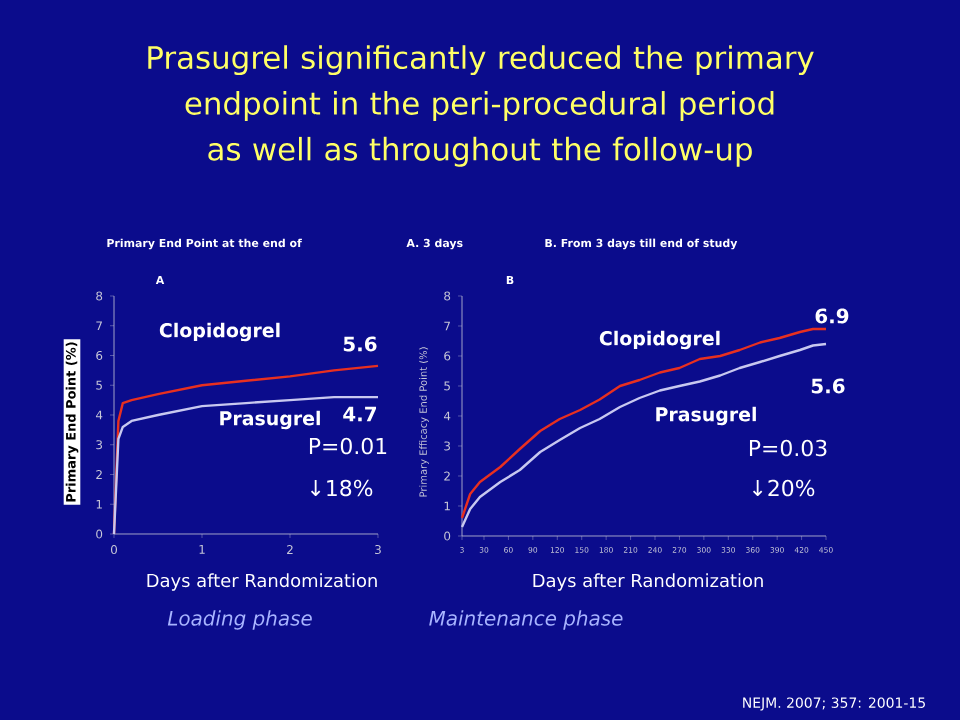 Image resolution: width=960 pixels, height=720 pixels. Describe the element at coordinates (341, 488) in the screenshot. I see `annotation: ↓18%` at that location.